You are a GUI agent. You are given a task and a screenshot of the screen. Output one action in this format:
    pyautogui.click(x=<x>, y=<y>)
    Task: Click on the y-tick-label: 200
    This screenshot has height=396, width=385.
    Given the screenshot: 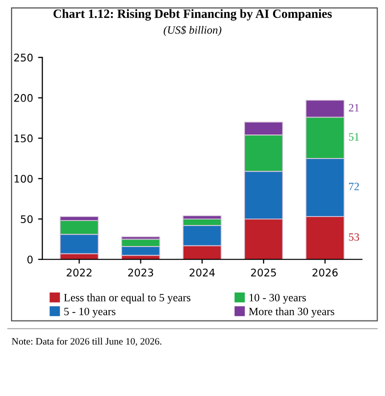 What is the action you would take?
    pyautogui.click(x=23, y=98)
    